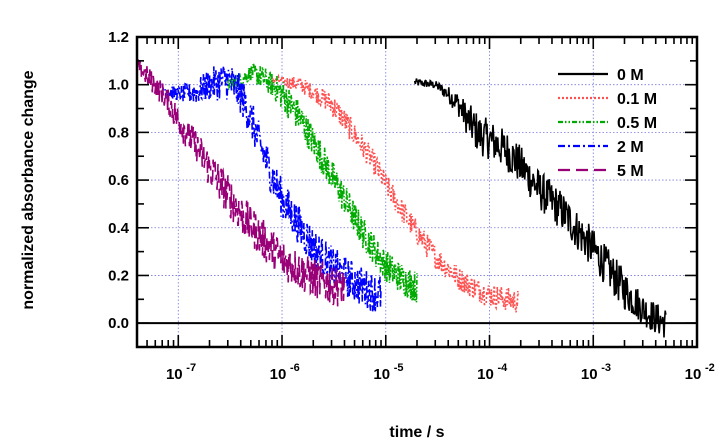  What do you see at coordinates (119, 228) in the screenshot?
I see `y-tick-label: 0.4` at bounding box center [119, 228].